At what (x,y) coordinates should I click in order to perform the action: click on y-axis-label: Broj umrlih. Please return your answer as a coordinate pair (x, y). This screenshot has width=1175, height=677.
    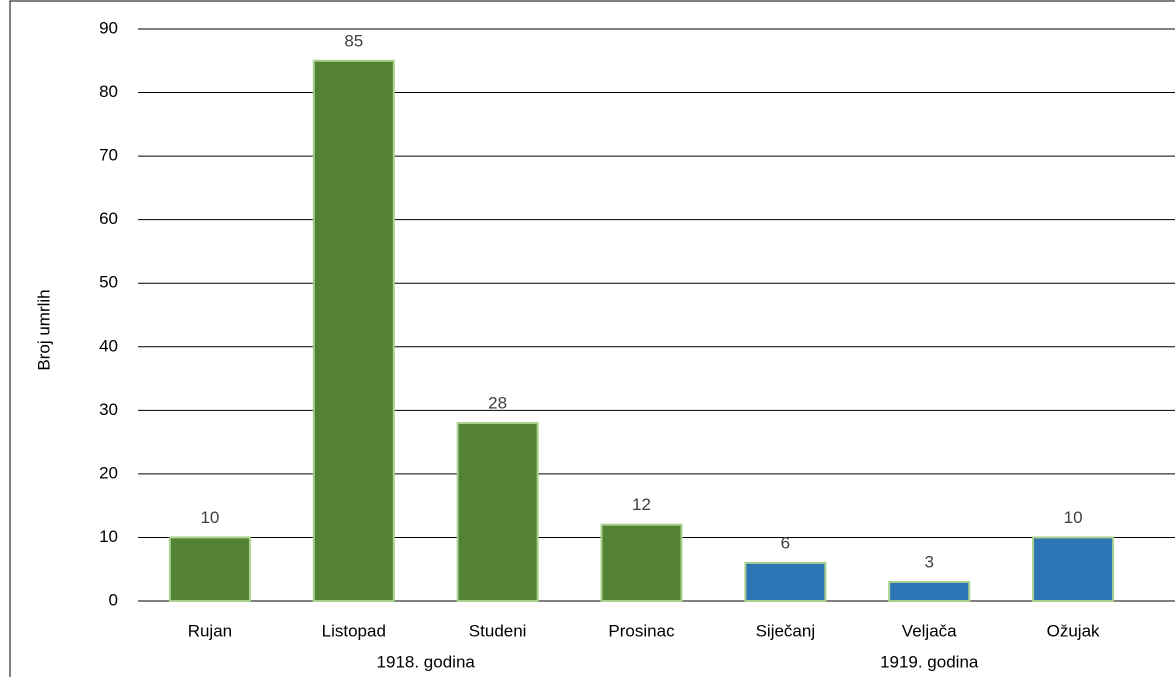
    Looking at the image, I should click on (43, 329).